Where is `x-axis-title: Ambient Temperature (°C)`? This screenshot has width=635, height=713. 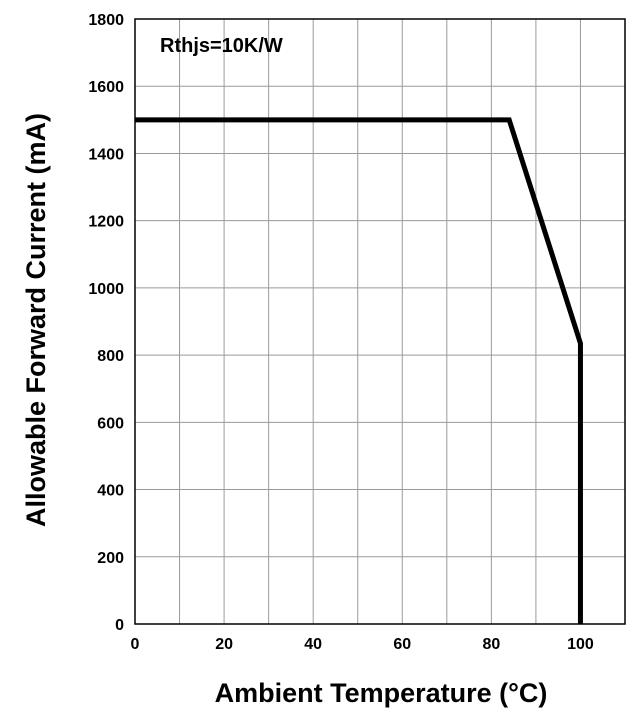 x-axis-title: Ambient Temperature (°C) is located at coordinates (381, 693).